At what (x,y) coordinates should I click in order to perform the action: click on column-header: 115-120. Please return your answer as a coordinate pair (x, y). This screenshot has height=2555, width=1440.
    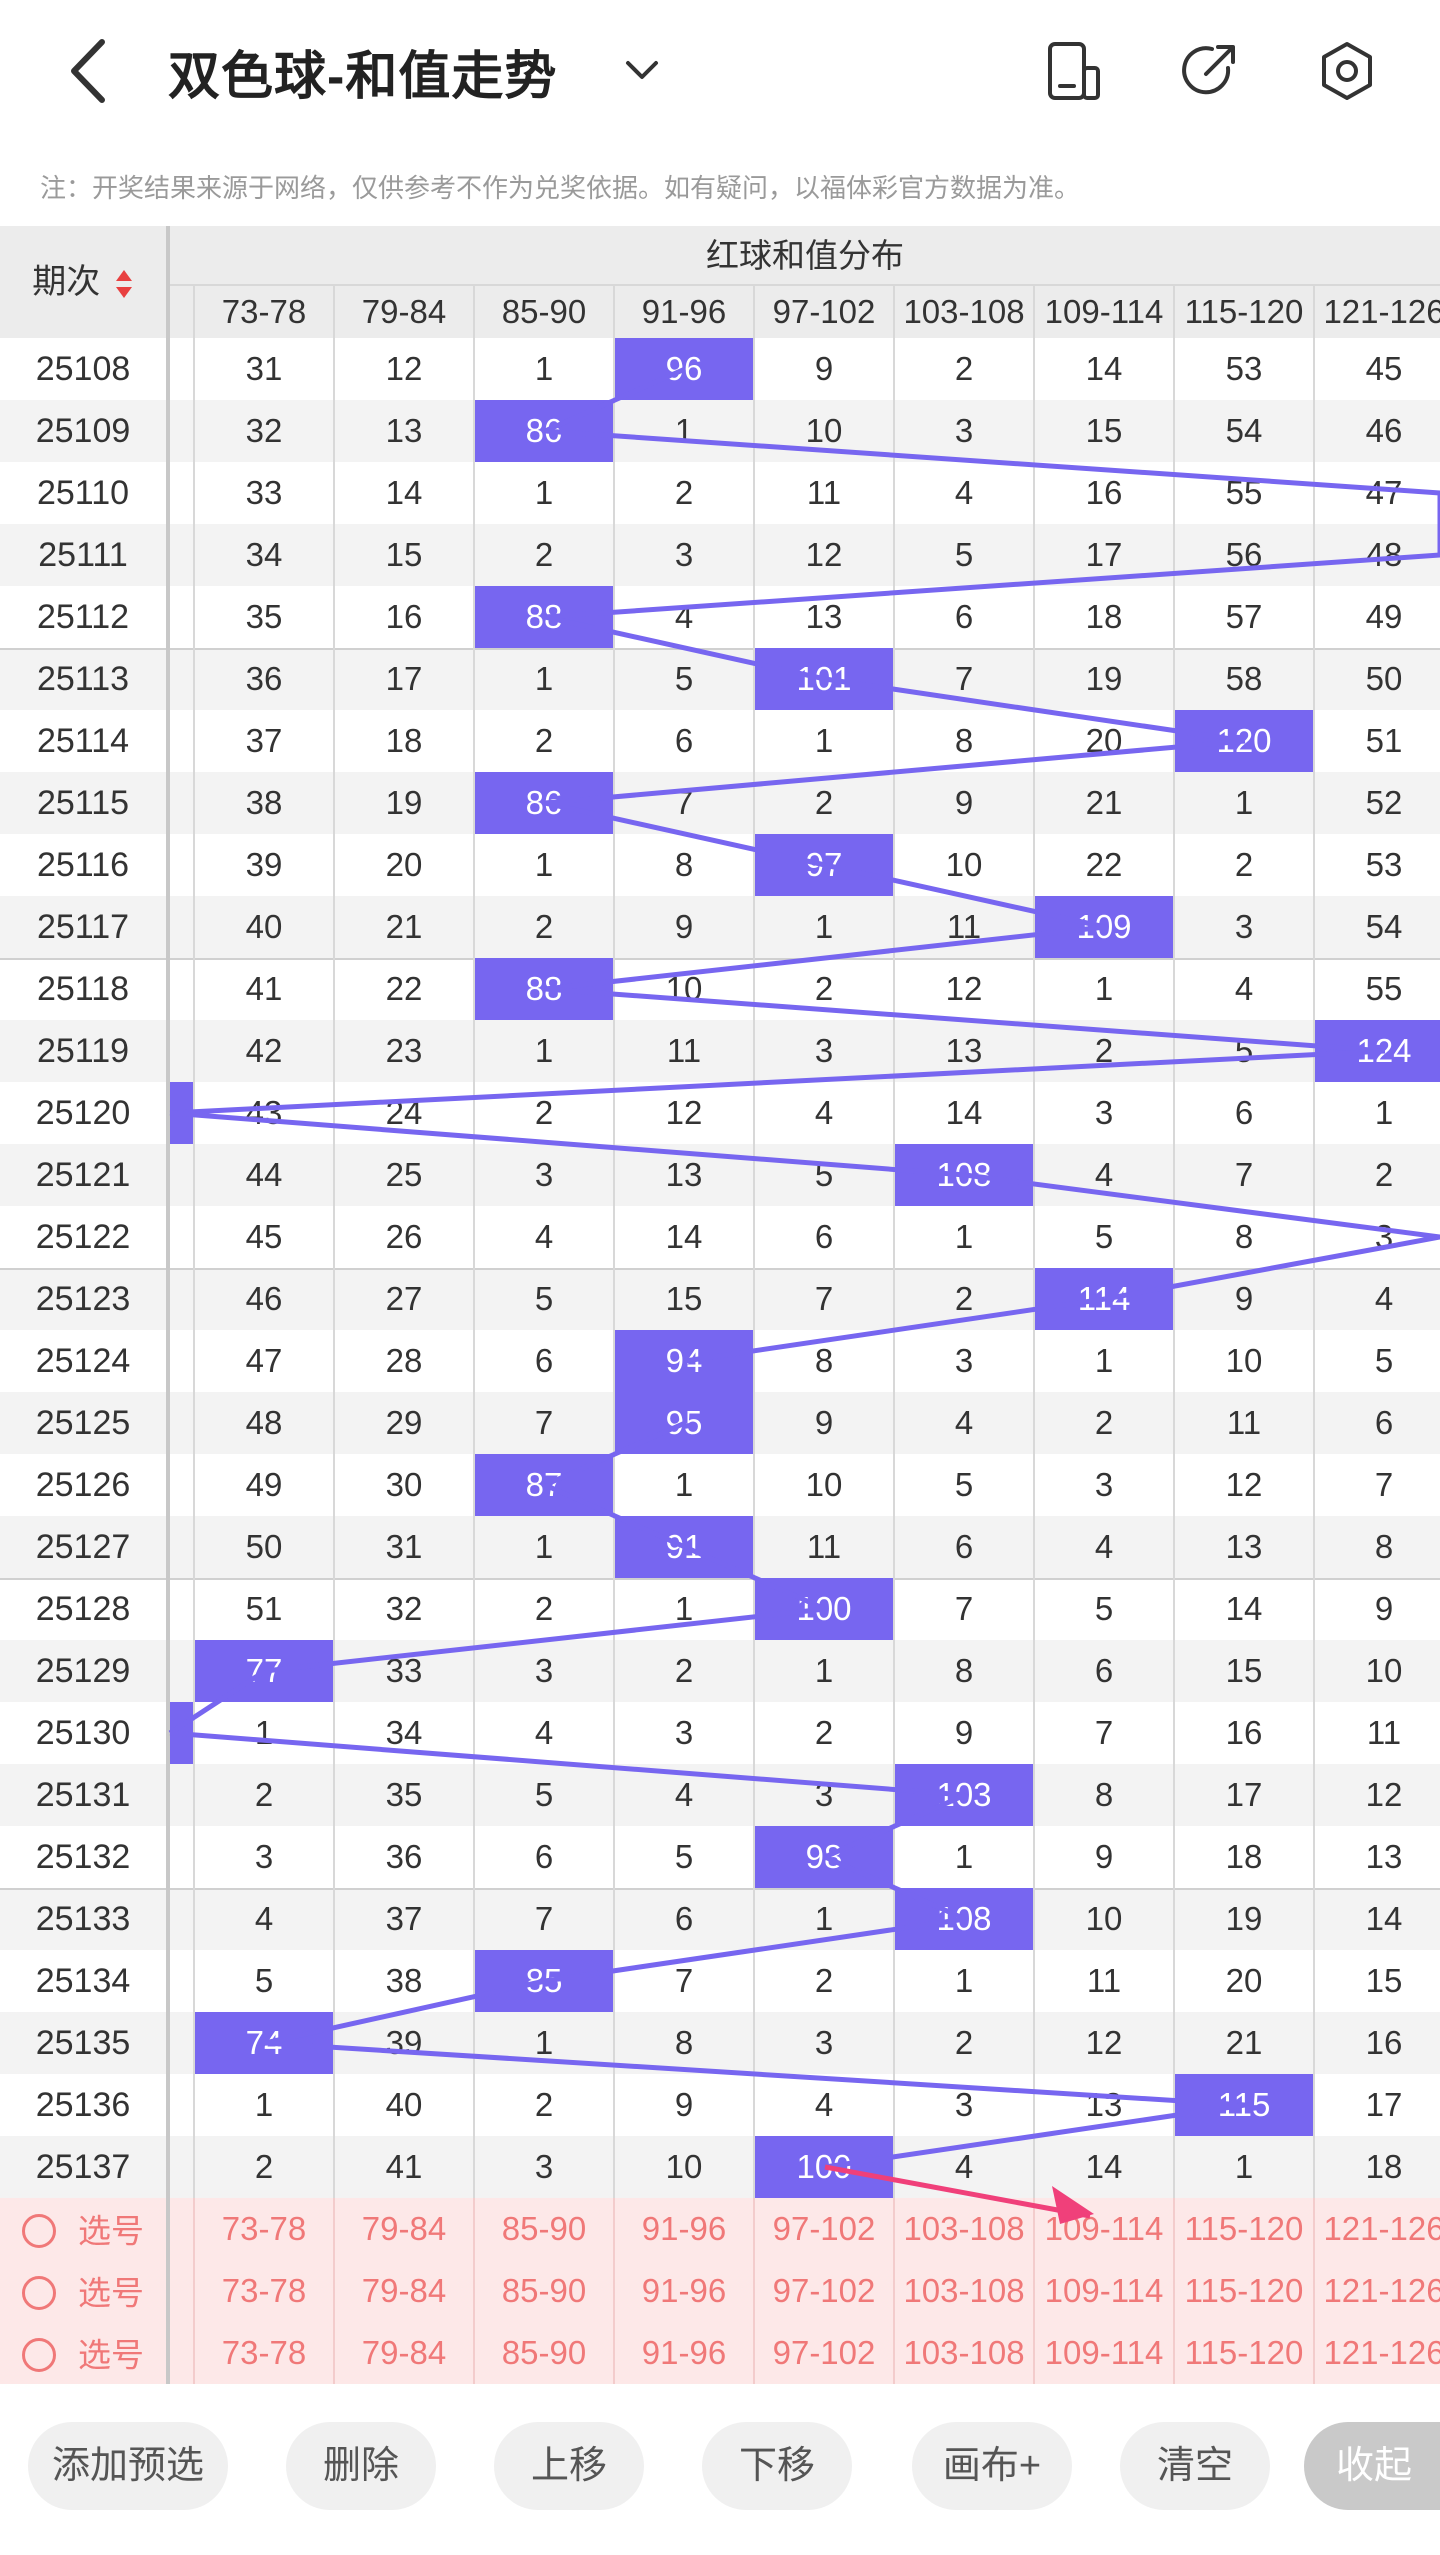
    Looking at the image, I should click on (1245, 312).